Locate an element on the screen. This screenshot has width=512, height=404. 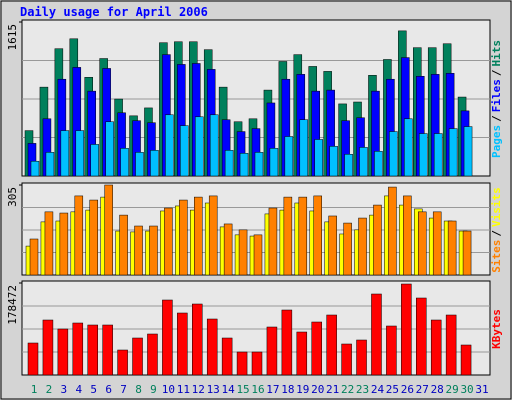
legend-entry: Pages is located at coordinates (496, 141).